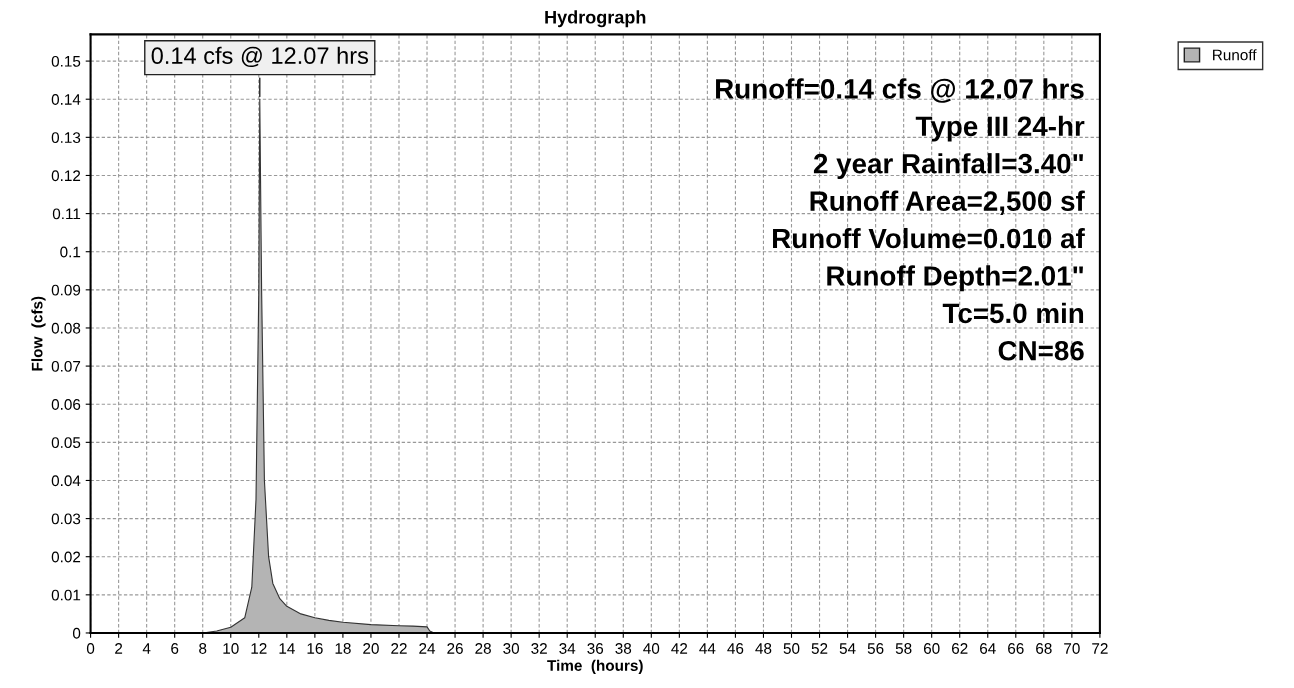  Describe the element at coordinates (651, 648) in the screenshot. I see `x-tick-label: 40` at that location.